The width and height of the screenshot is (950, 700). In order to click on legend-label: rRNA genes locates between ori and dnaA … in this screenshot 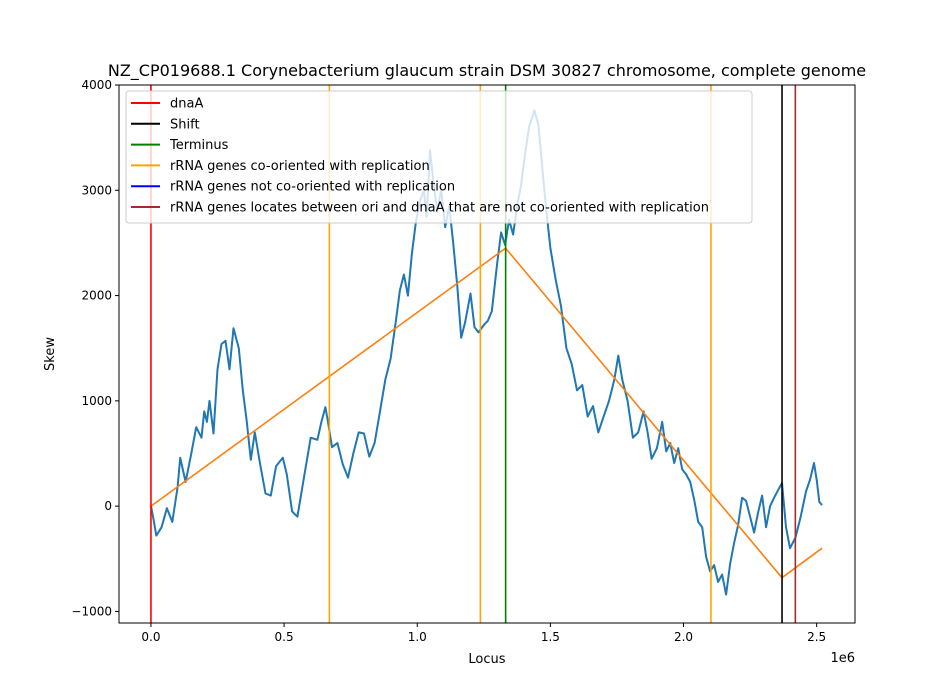, I will do `click(439, 208)`.